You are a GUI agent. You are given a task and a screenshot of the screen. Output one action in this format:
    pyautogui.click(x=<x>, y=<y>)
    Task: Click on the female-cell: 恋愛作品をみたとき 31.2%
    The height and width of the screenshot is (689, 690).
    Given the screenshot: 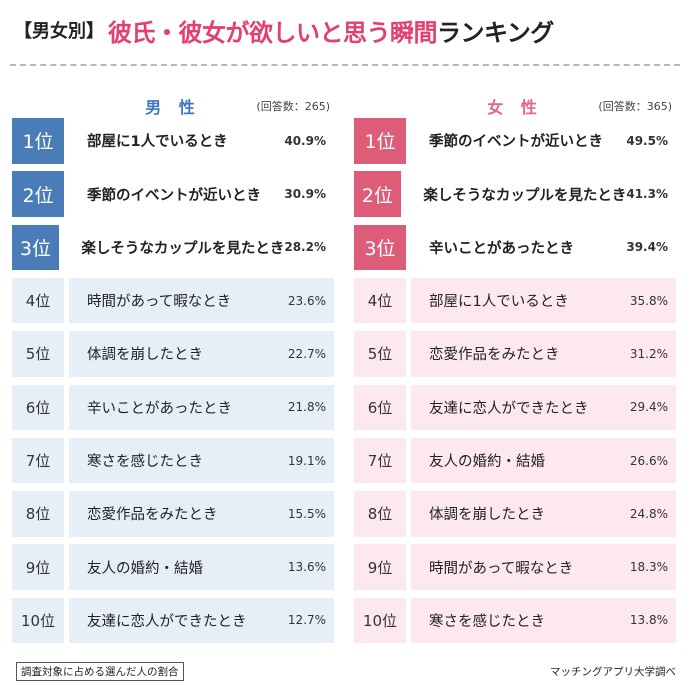 What is the action you would take?
    pyautogui.click(x=543, y=354)
    